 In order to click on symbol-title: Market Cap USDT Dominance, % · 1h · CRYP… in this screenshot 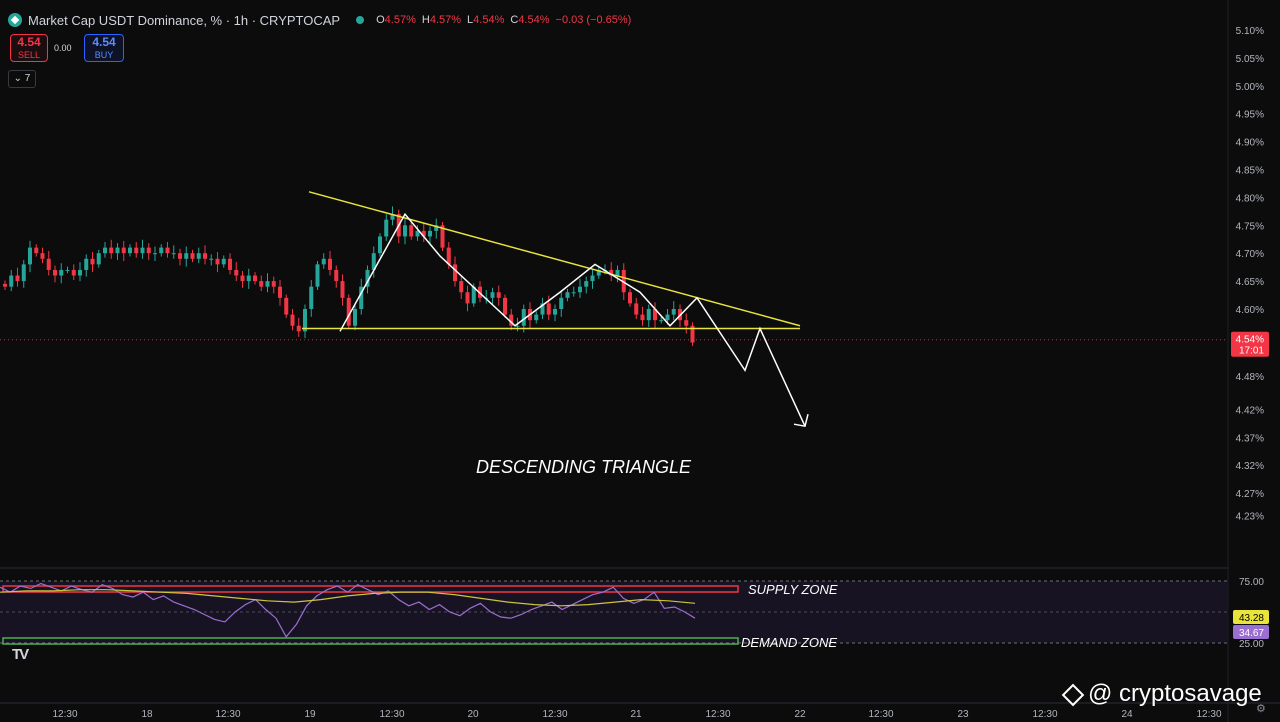, I will do `click(184, 20)`.